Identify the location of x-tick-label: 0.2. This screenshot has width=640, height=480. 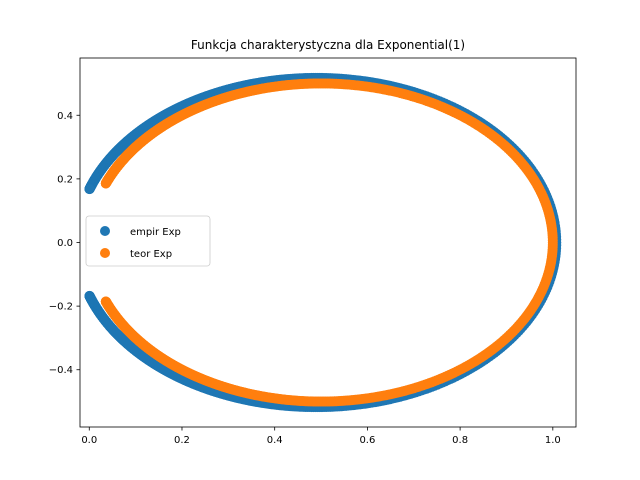
(182, 440).